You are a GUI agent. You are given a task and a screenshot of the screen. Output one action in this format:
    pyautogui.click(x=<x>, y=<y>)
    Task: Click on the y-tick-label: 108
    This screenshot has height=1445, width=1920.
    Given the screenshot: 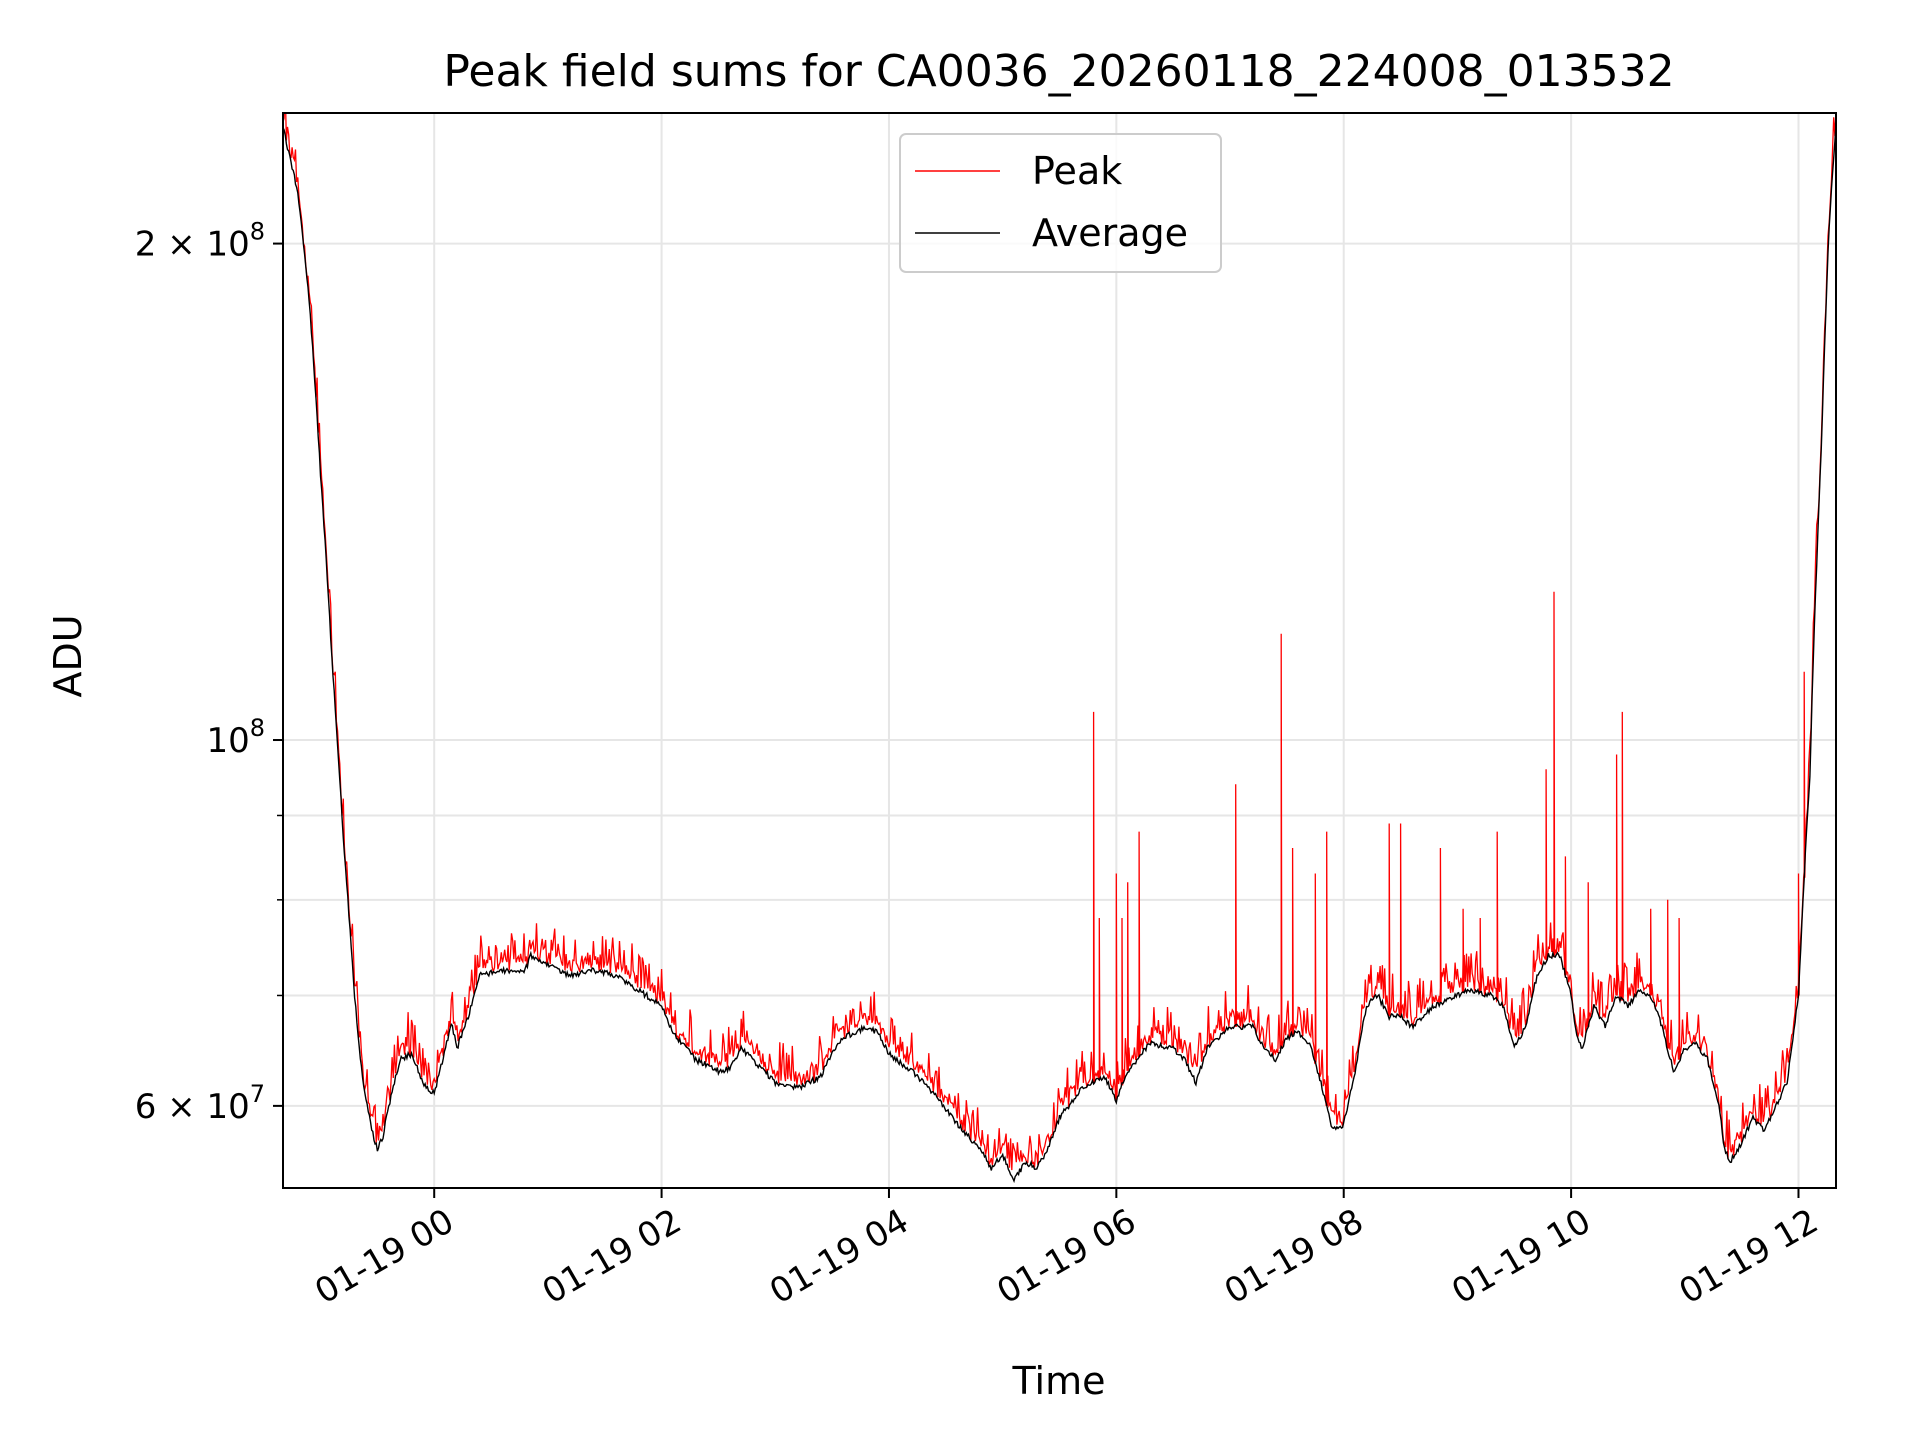 What is the action you would take?
    pyautogui.click(x=235, y=737)
    